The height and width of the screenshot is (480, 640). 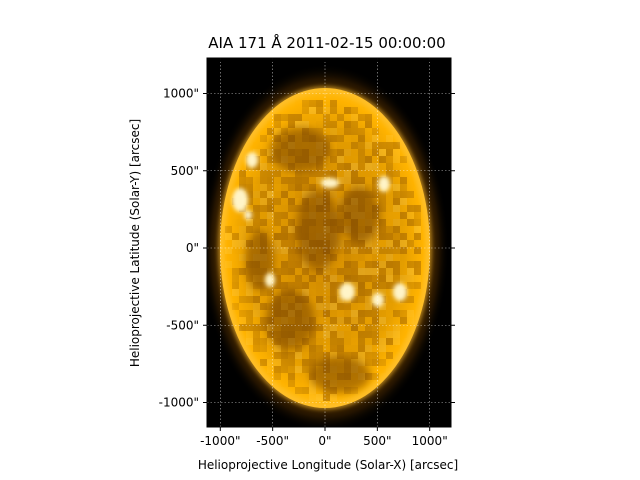 I want to click on x-tick-label: 0", so click(x=324, y=441).